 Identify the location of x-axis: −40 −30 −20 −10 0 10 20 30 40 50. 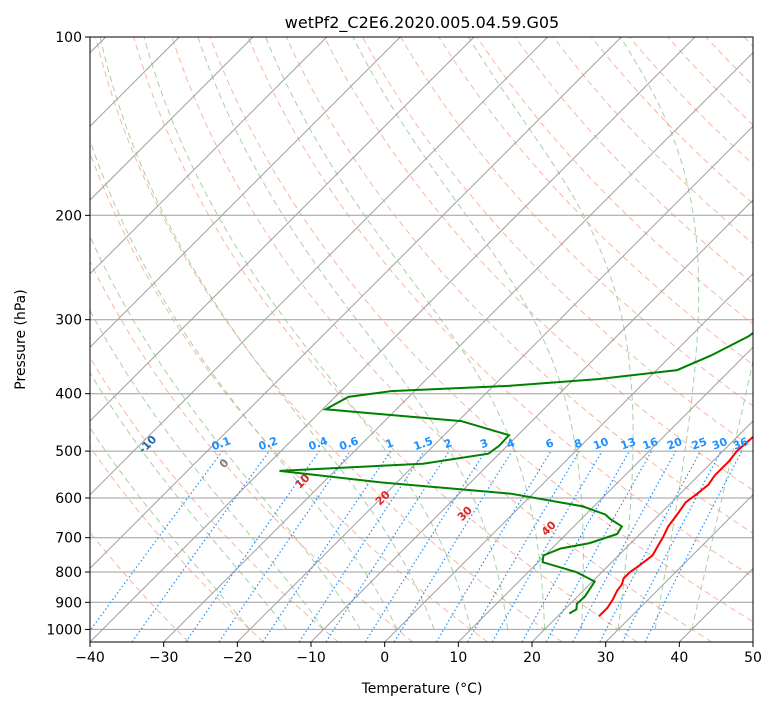
(418, 654).